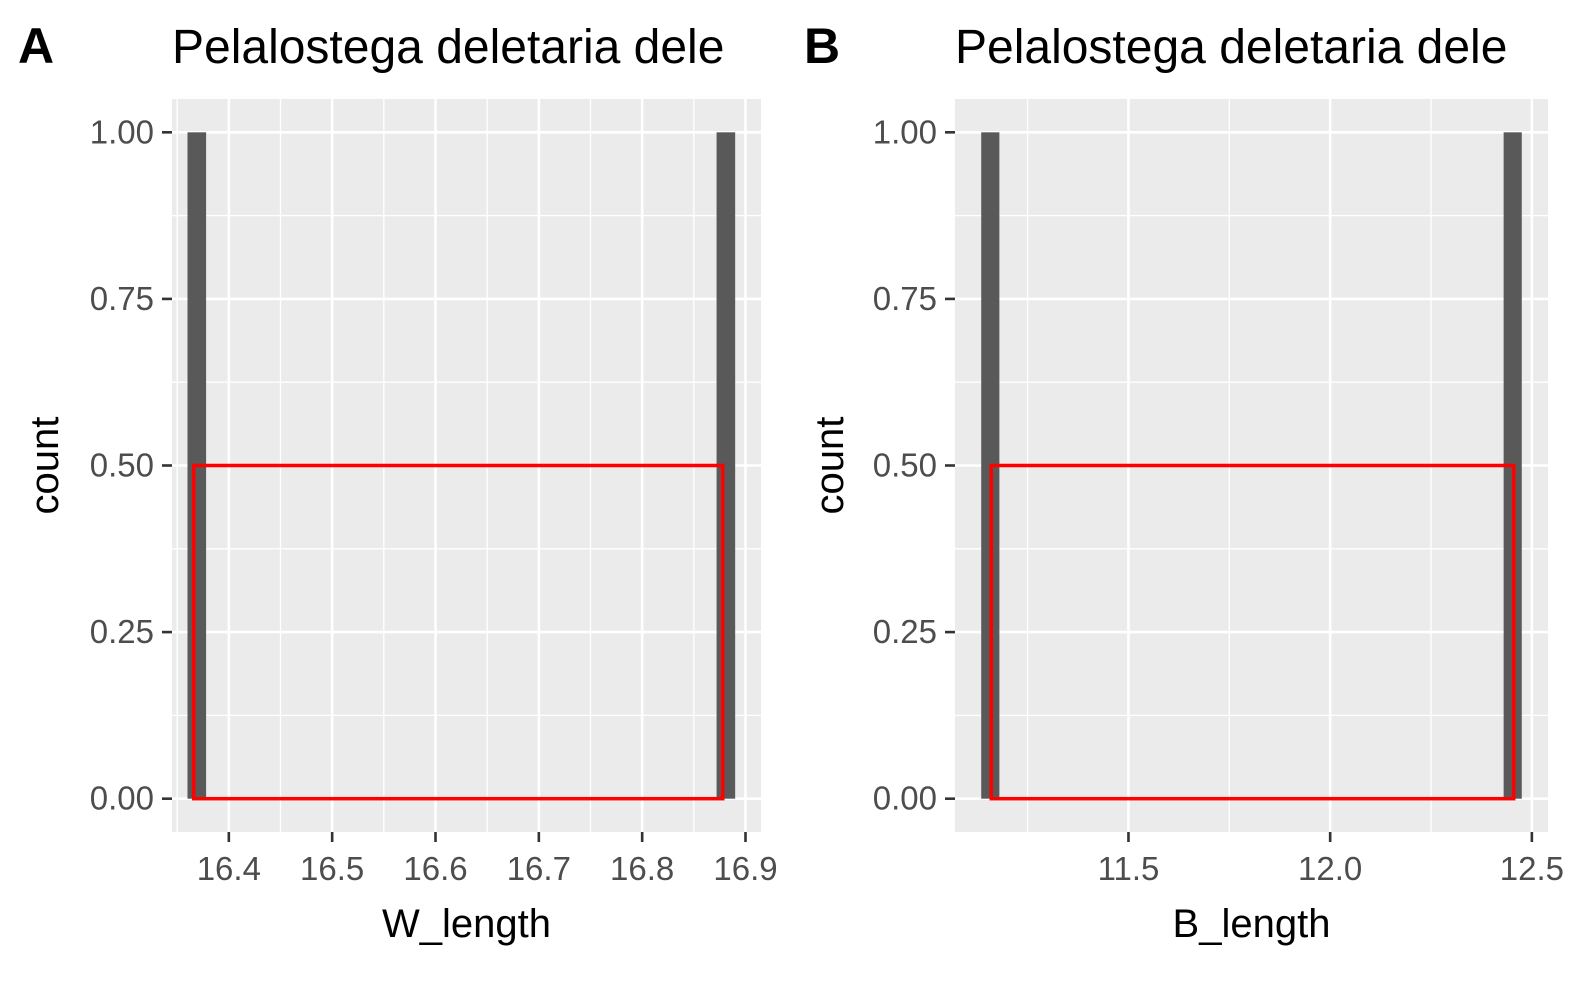 The width and height of the screenshot is (1593, 984). What do you see at coordinates (1252, 632) in the screenshot?
I see `chart-1-red-rectangle` at bounding box center [1252, 632].